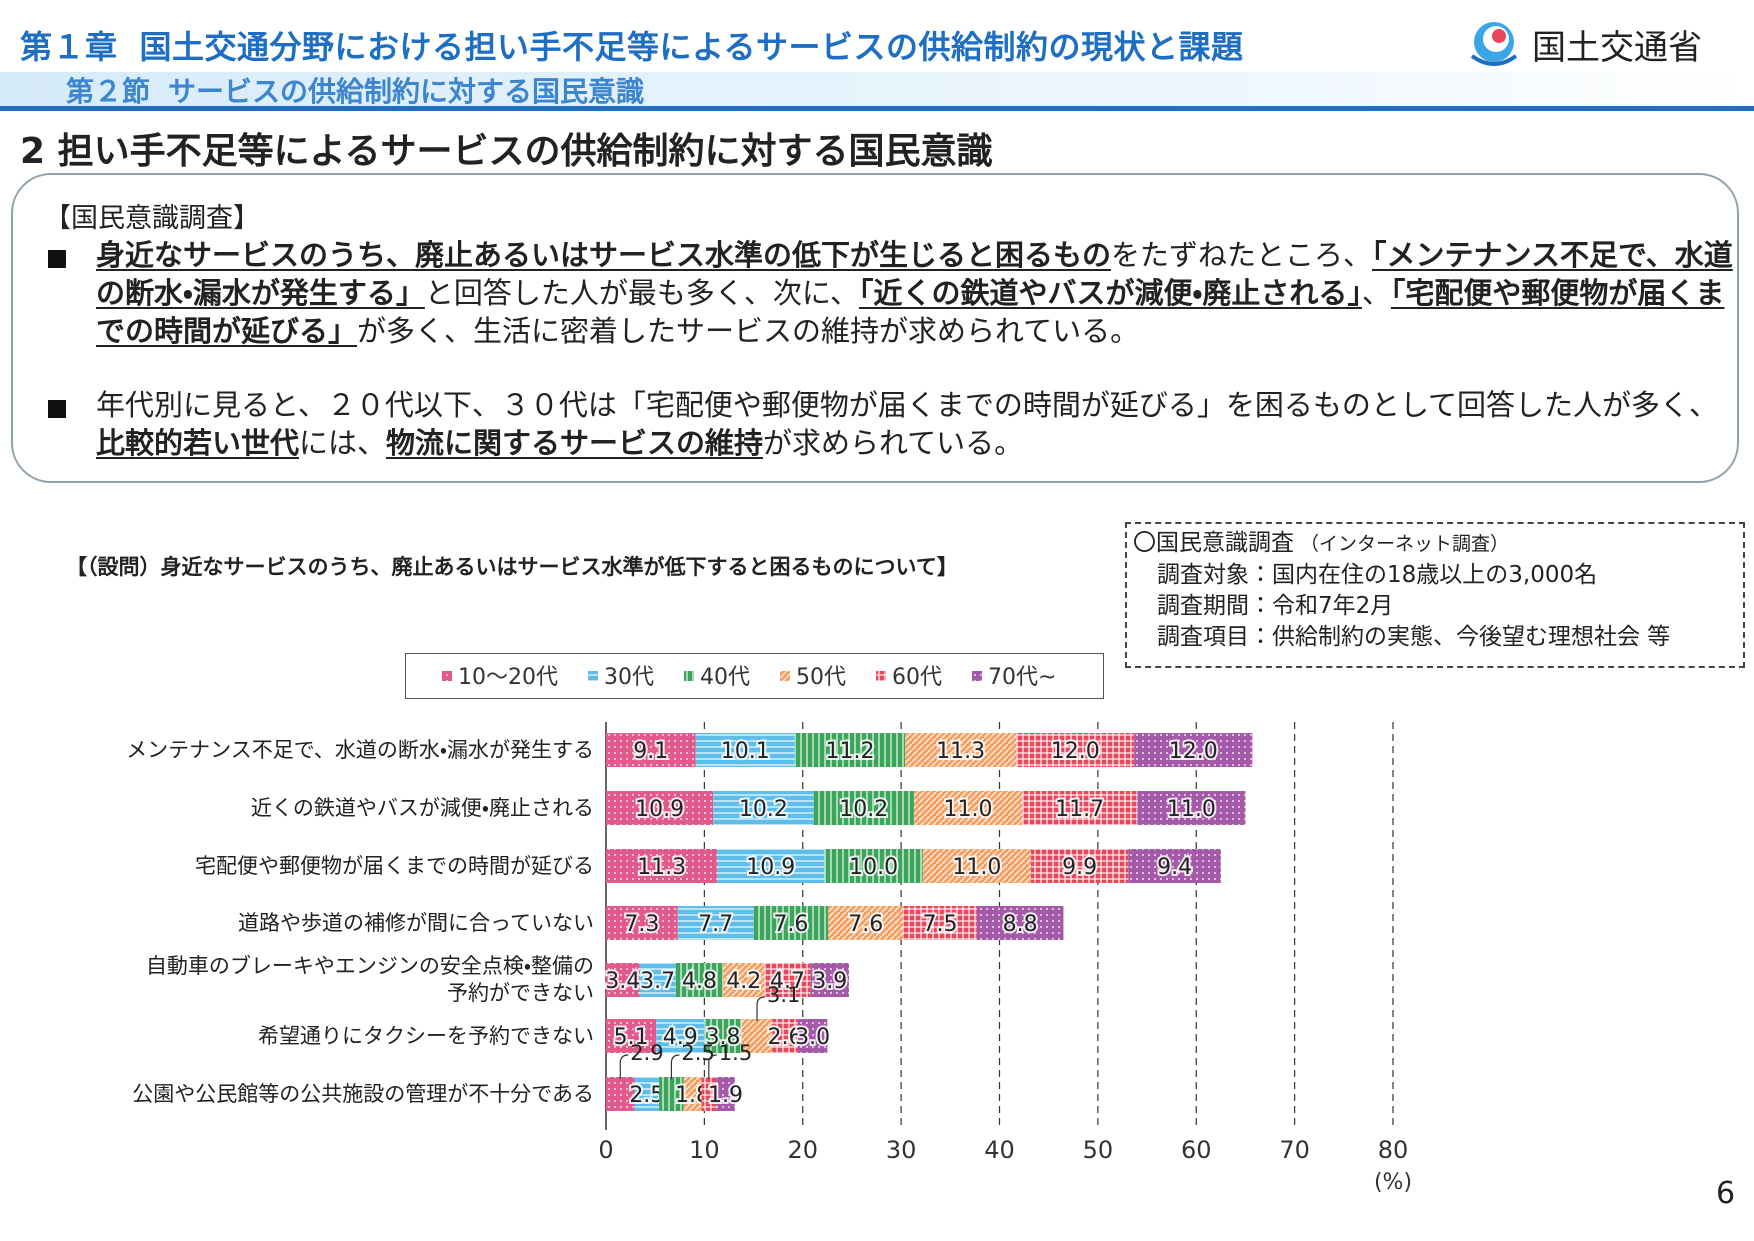 The image size is (1754, 1241). What do you see at coordinates (69, 47) in the screenshot?
I see `chapter-number: 第１章` at bounding box center [69, 47].